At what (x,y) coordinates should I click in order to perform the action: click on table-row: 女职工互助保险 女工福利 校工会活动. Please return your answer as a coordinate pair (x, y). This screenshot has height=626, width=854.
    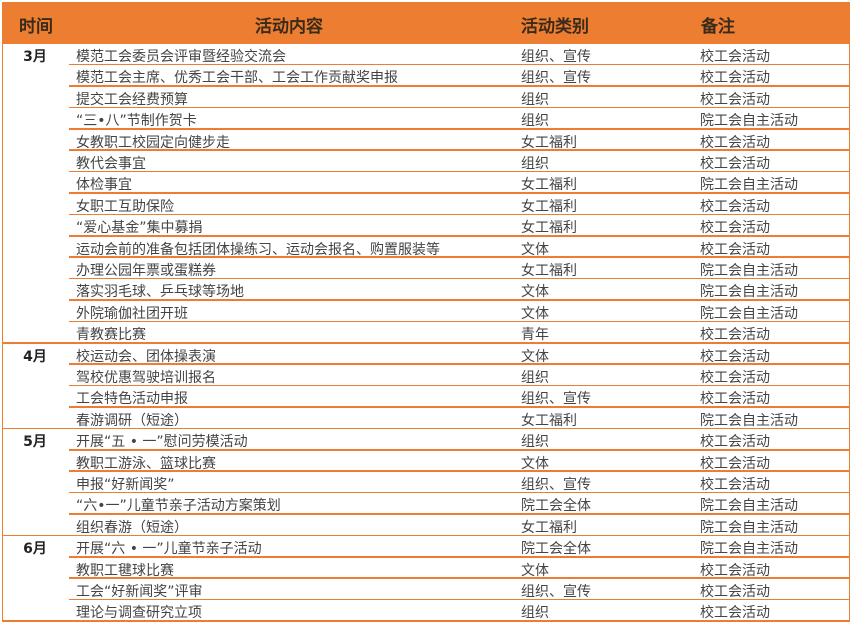
    Looking at the image, I should click on (426, 205).